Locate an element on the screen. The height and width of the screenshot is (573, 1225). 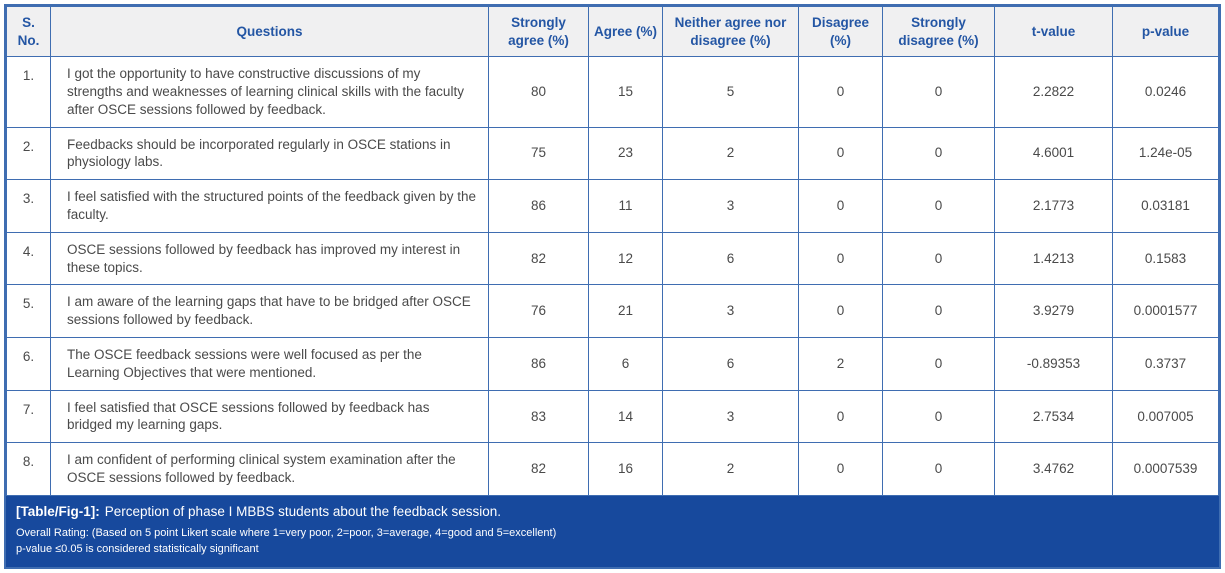
agree-cell: 14 is located at coordinates (625, 416).